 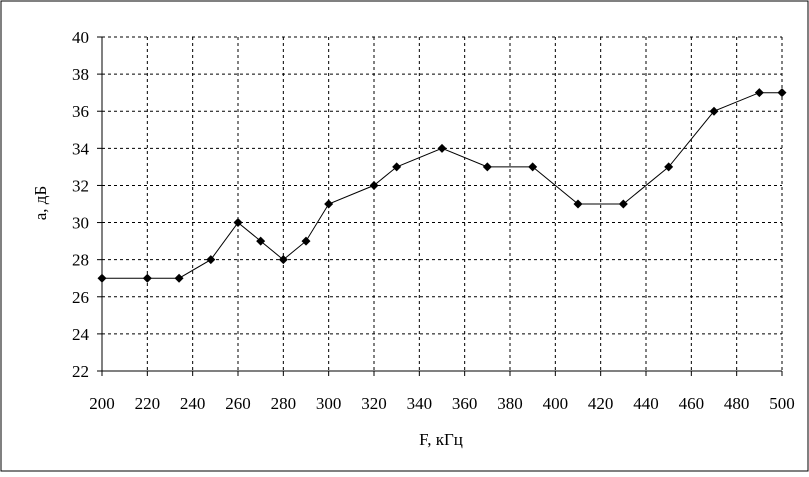 What do you see at coordinates (80, 185) in the screenshot?
I see `y-tick-label: 32` at bounding box center [80, 185].